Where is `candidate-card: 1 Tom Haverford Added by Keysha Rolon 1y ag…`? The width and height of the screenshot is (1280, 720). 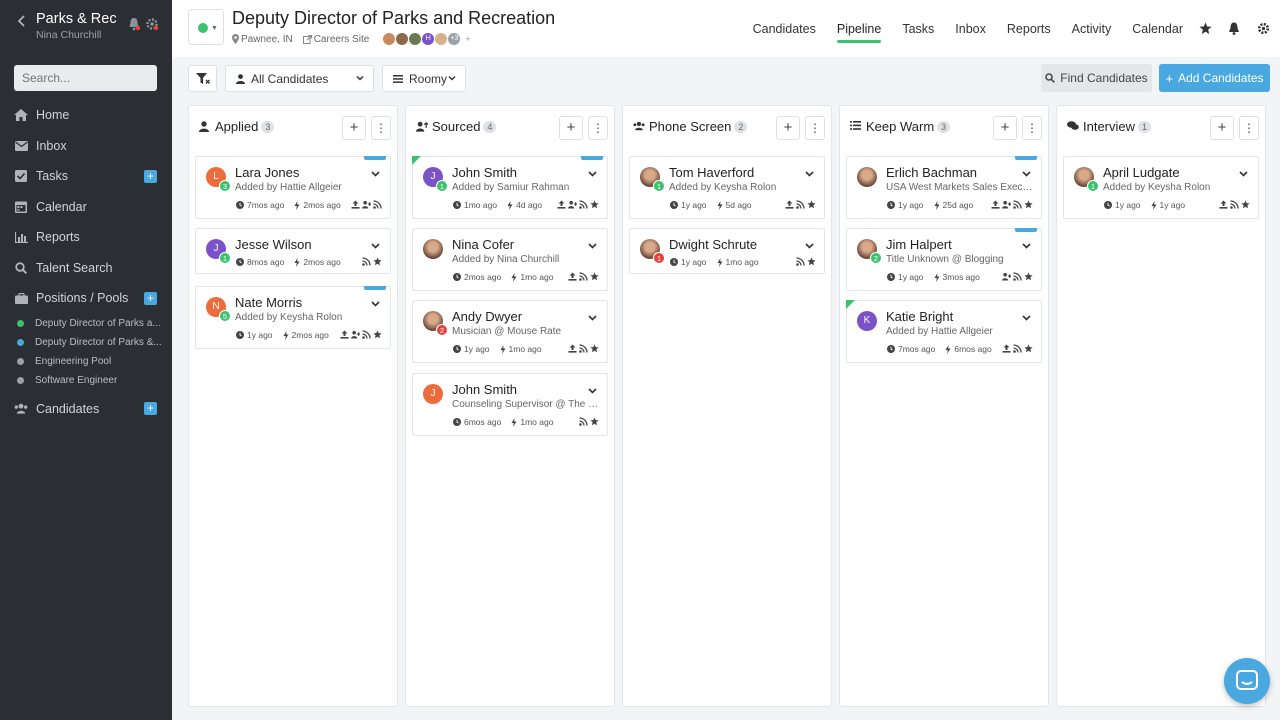
candidate-card: 1 Tom Haverford Added by Keysha Rolon 1y ag… is located at coordinates (727, 187).